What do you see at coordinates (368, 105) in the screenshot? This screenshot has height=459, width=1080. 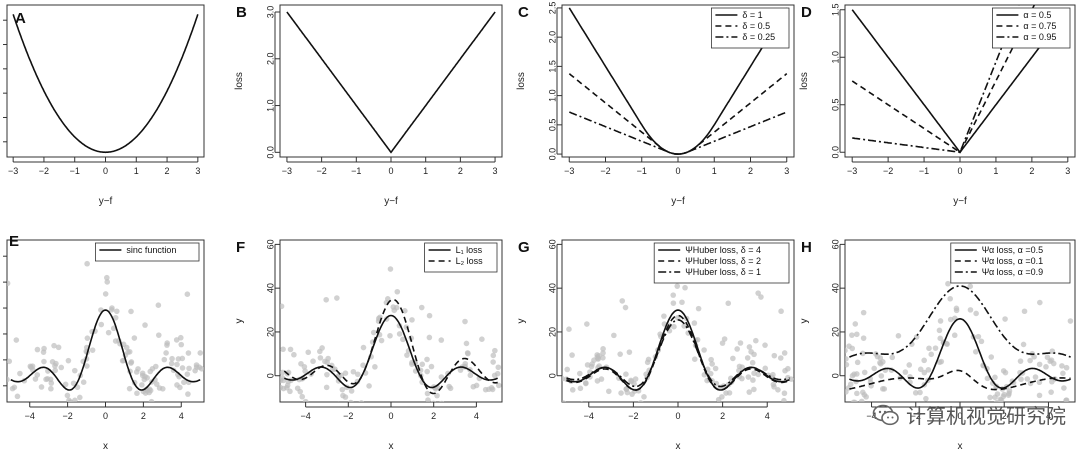 I see `panel-B: −3 −2 −1 0 1 2 3 0.0 1.0 2.0 3.0 y−f loss B` at bounding box center [368, 105].